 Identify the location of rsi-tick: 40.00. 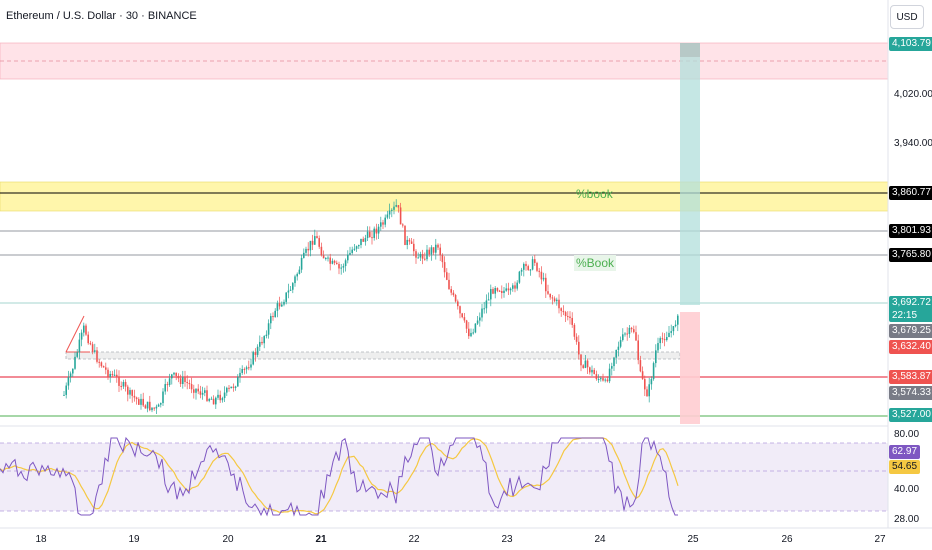
(906, 489).